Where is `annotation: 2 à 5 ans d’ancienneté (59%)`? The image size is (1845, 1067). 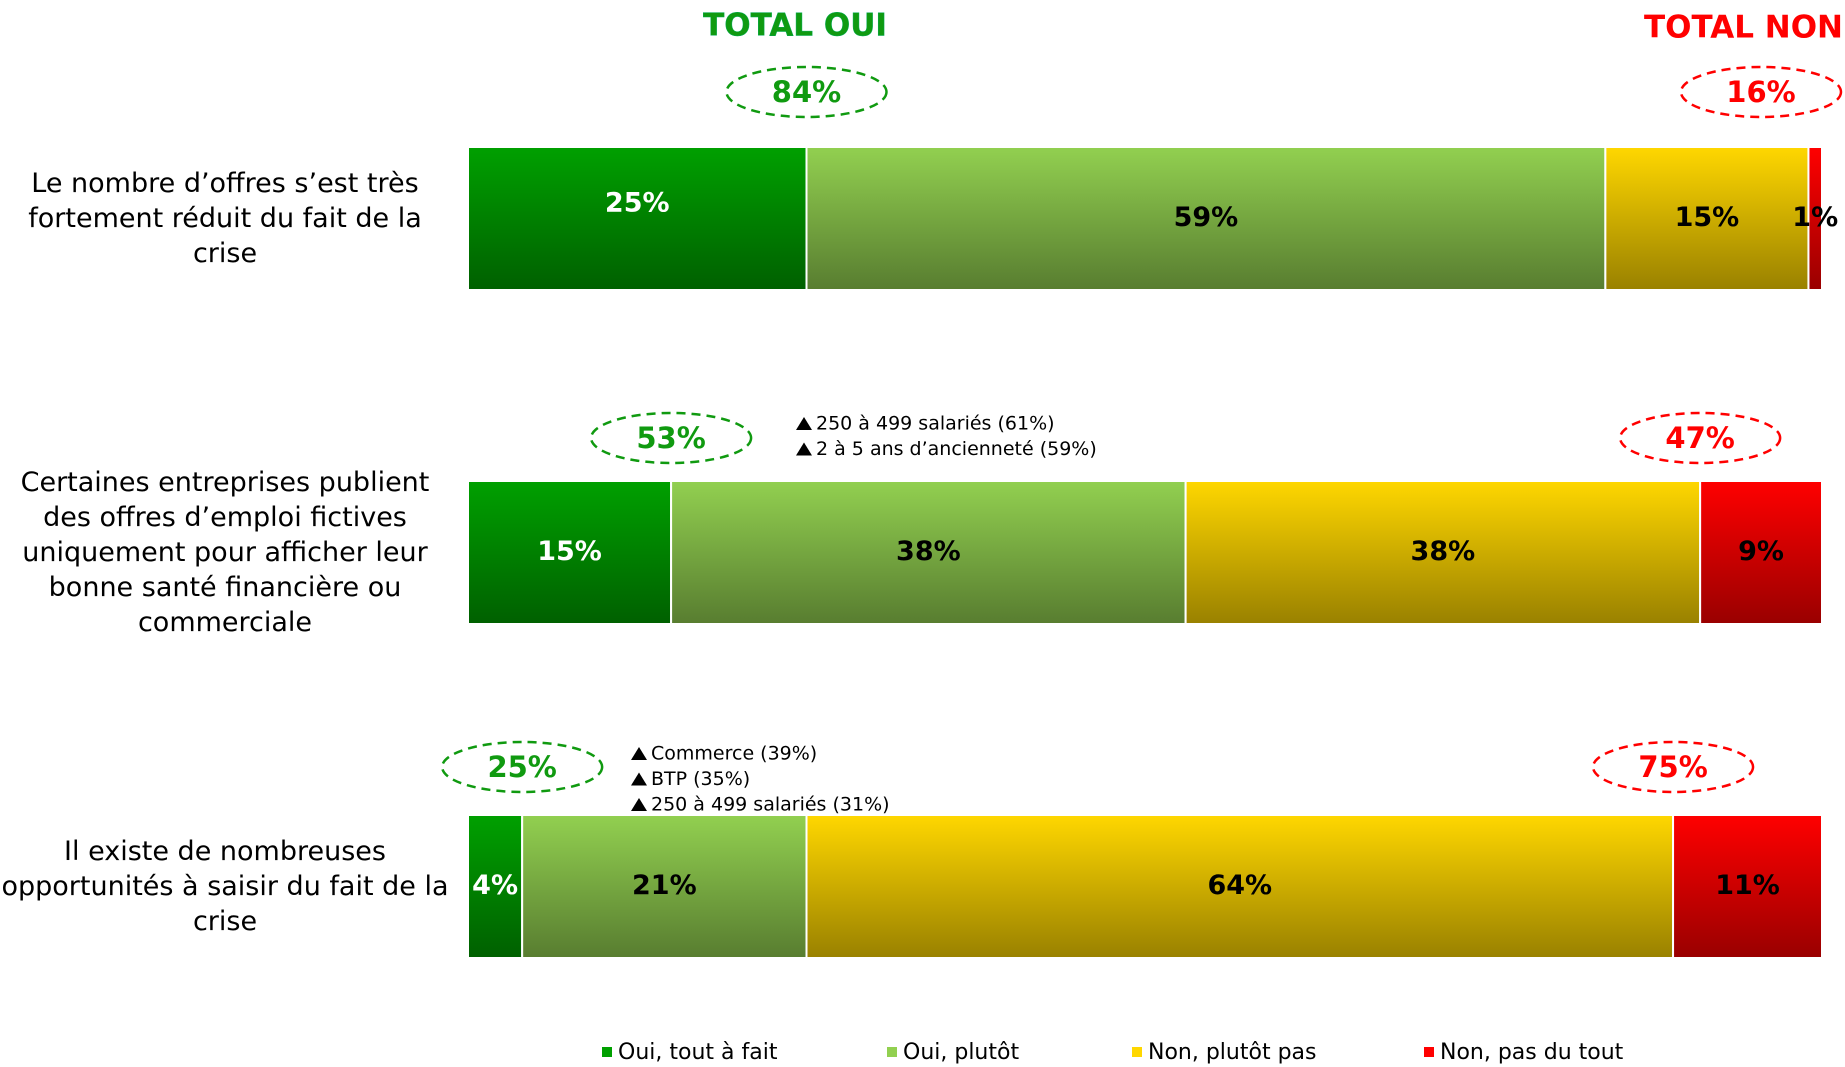 annotation: 2 à 5 ans d’ancienneté (59%) is located at coordinates (956, 449).